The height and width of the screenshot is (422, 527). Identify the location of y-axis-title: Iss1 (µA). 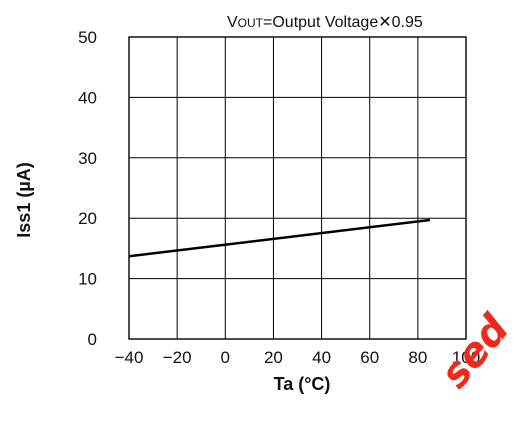
(24, 199).